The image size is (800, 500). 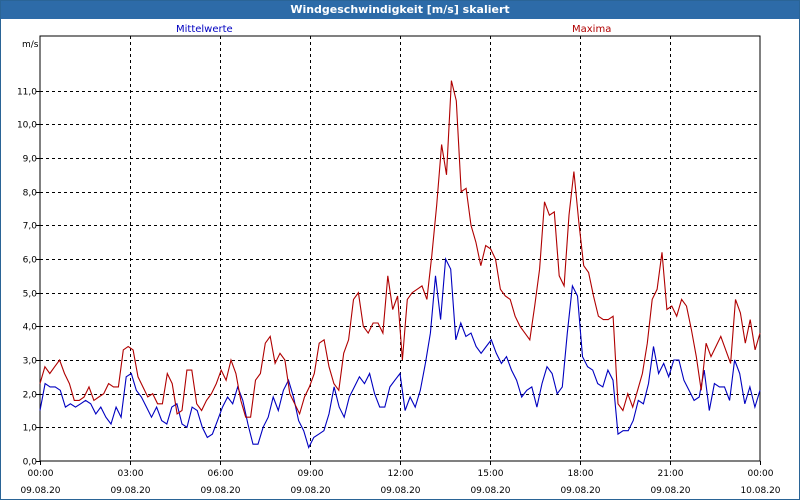 What do you see at coordinates (30, 194) in the screenshot?
I see `y-tick-label: 8,0` at bounding box center [30, 194].